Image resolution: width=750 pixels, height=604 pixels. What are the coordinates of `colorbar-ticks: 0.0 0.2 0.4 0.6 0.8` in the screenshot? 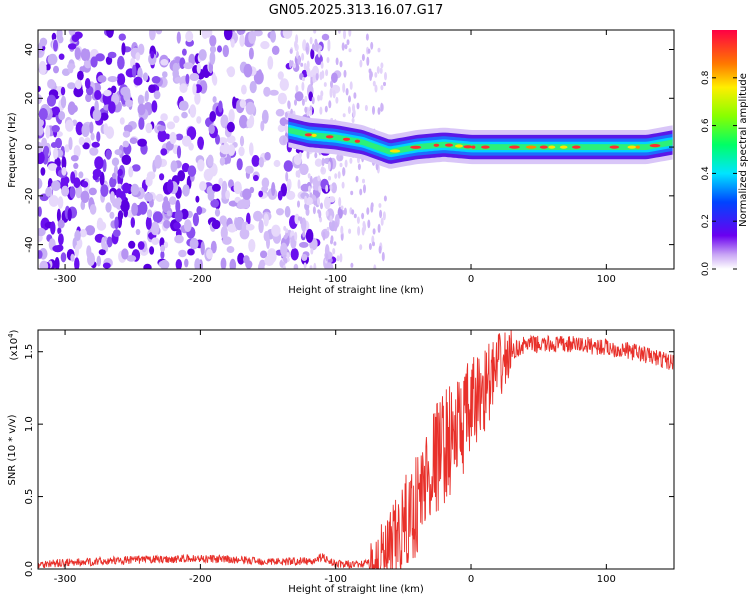 It's located at (719, 173).